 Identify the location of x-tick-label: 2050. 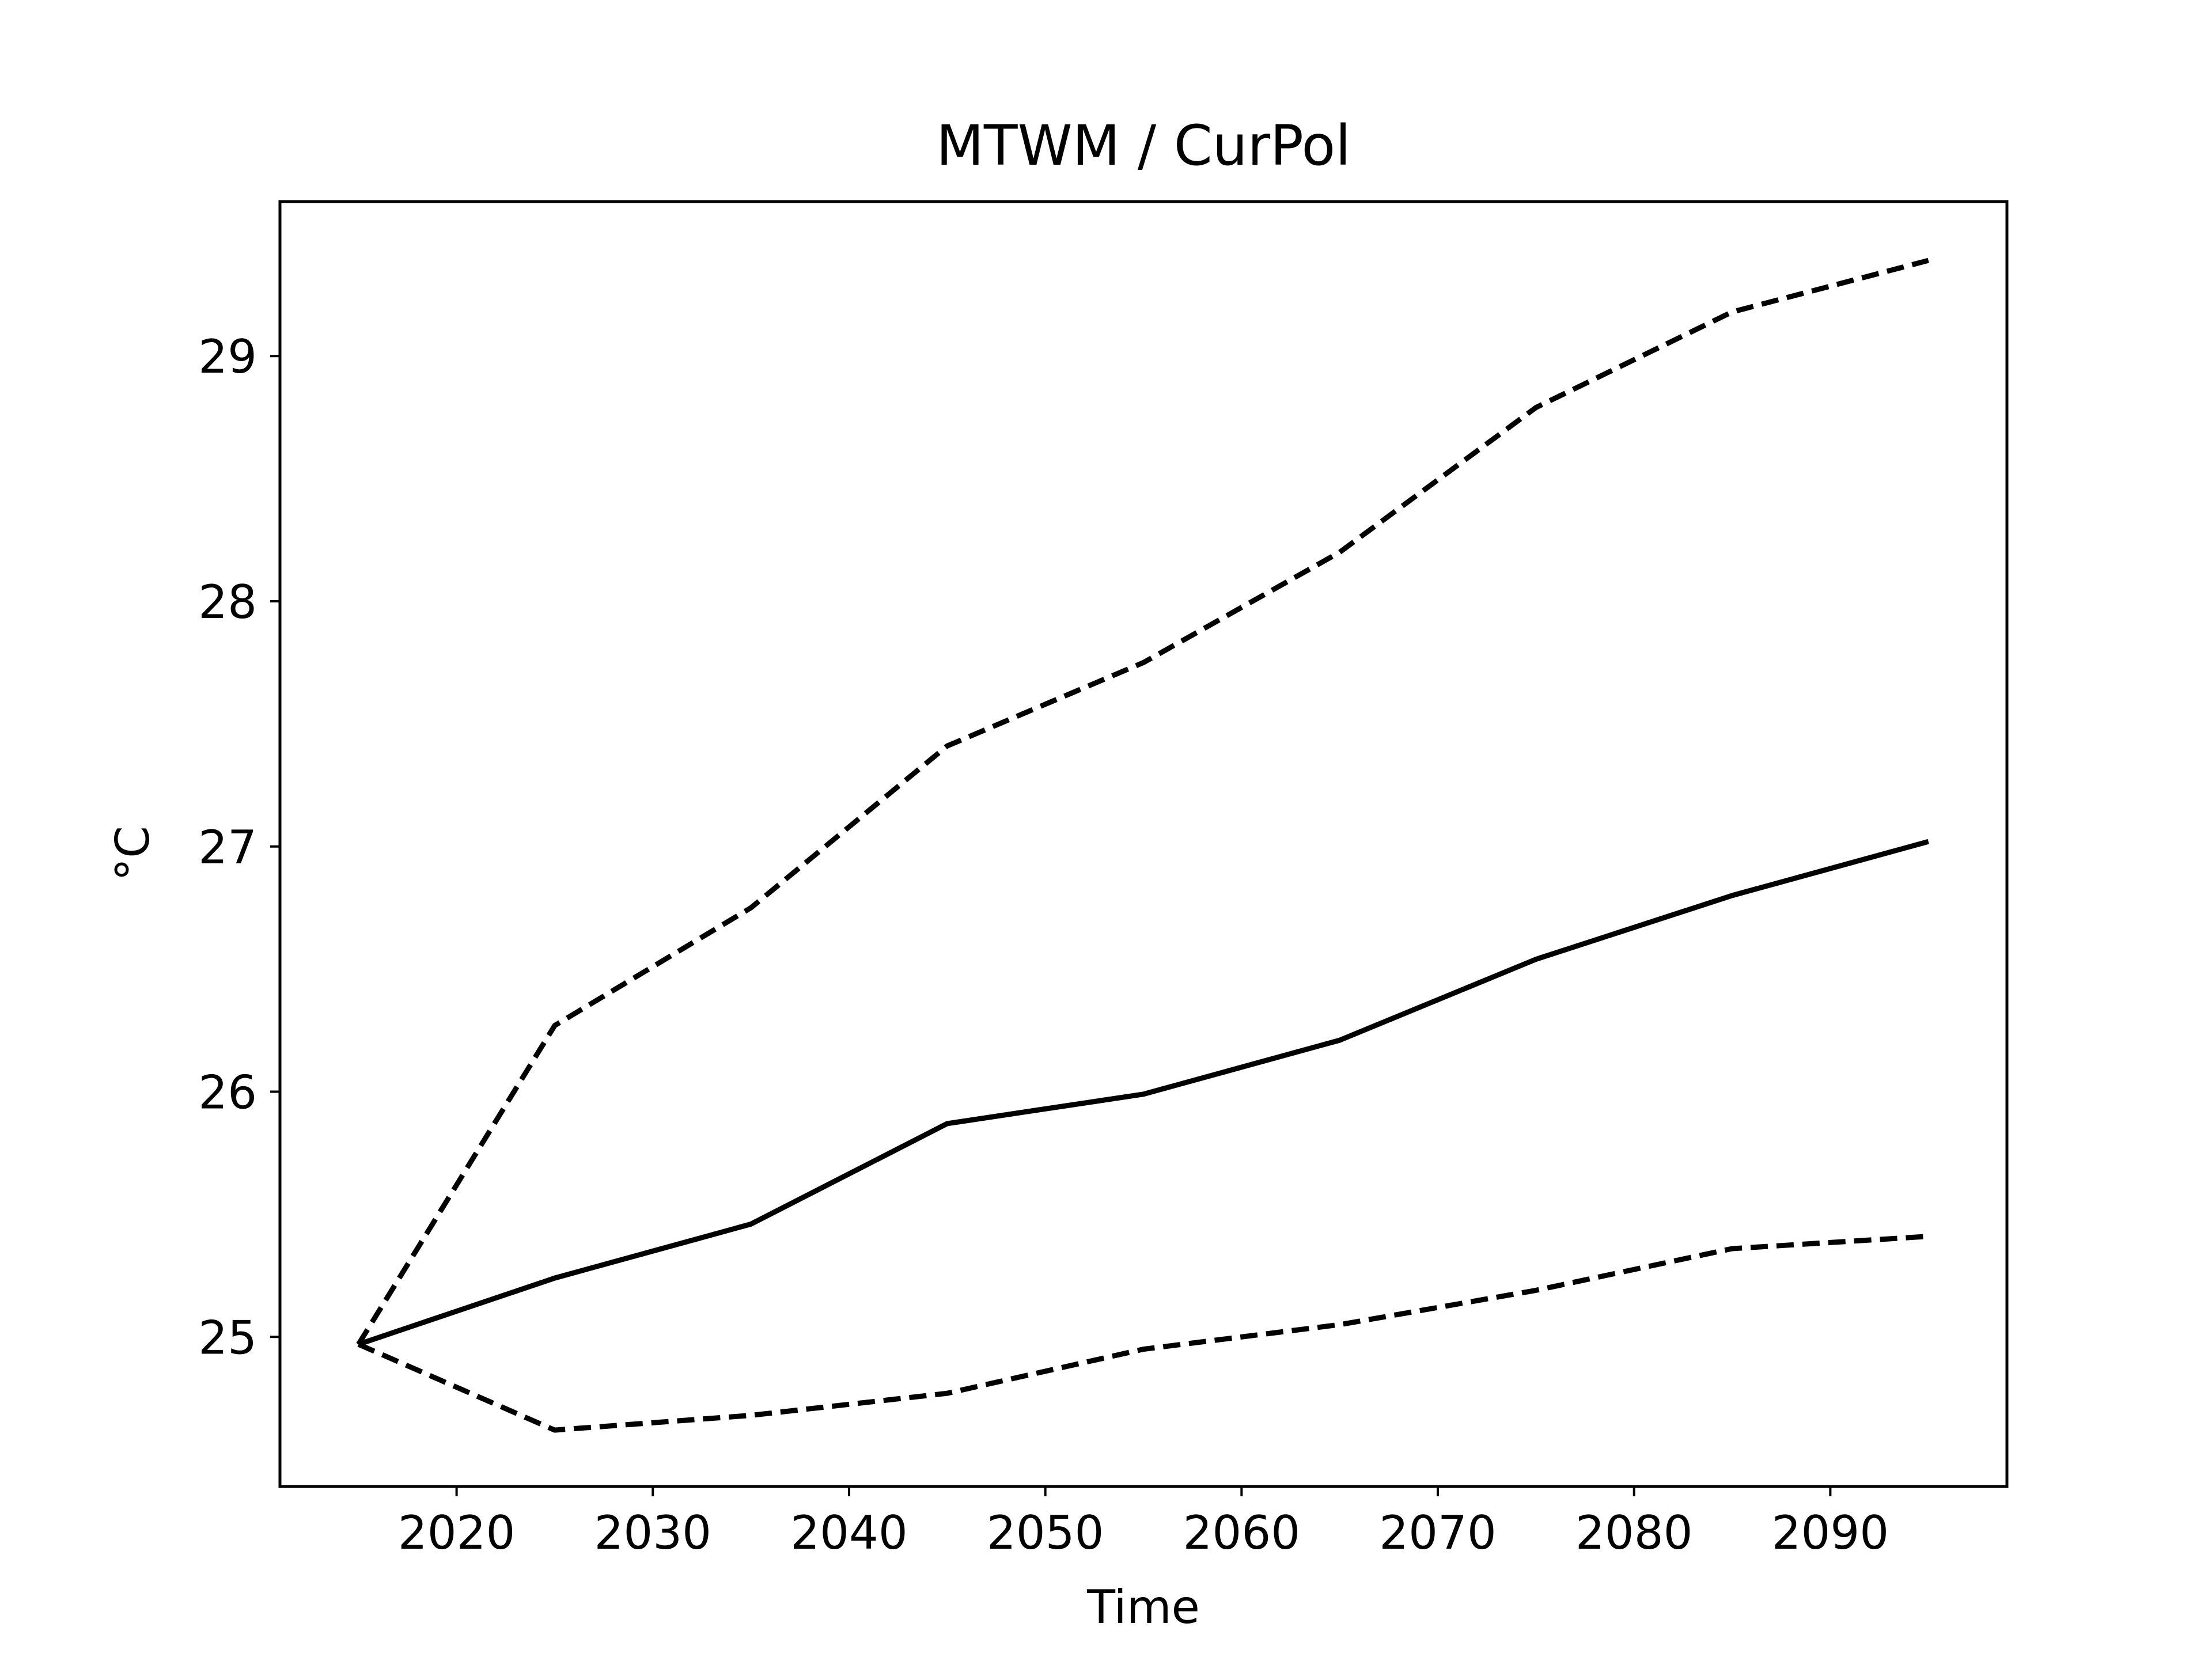
(1045, 1533).